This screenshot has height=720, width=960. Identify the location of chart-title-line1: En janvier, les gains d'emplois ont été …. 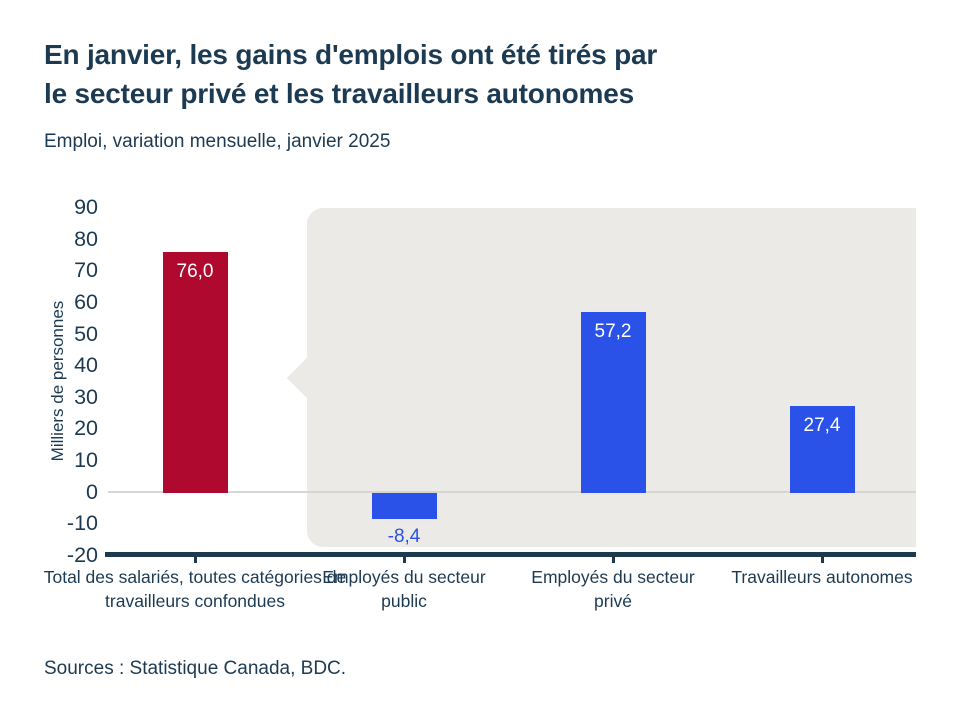
(351, 54).